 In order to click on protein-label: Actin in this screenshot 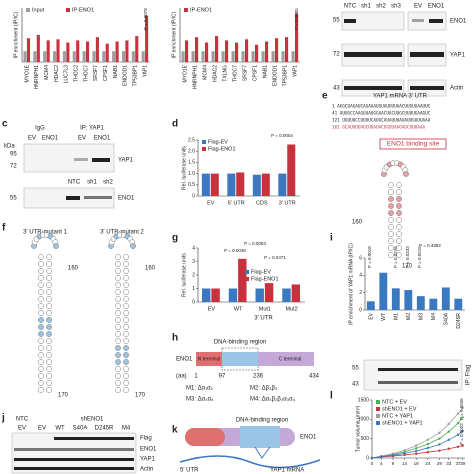, I will do `click(146, 470)`.